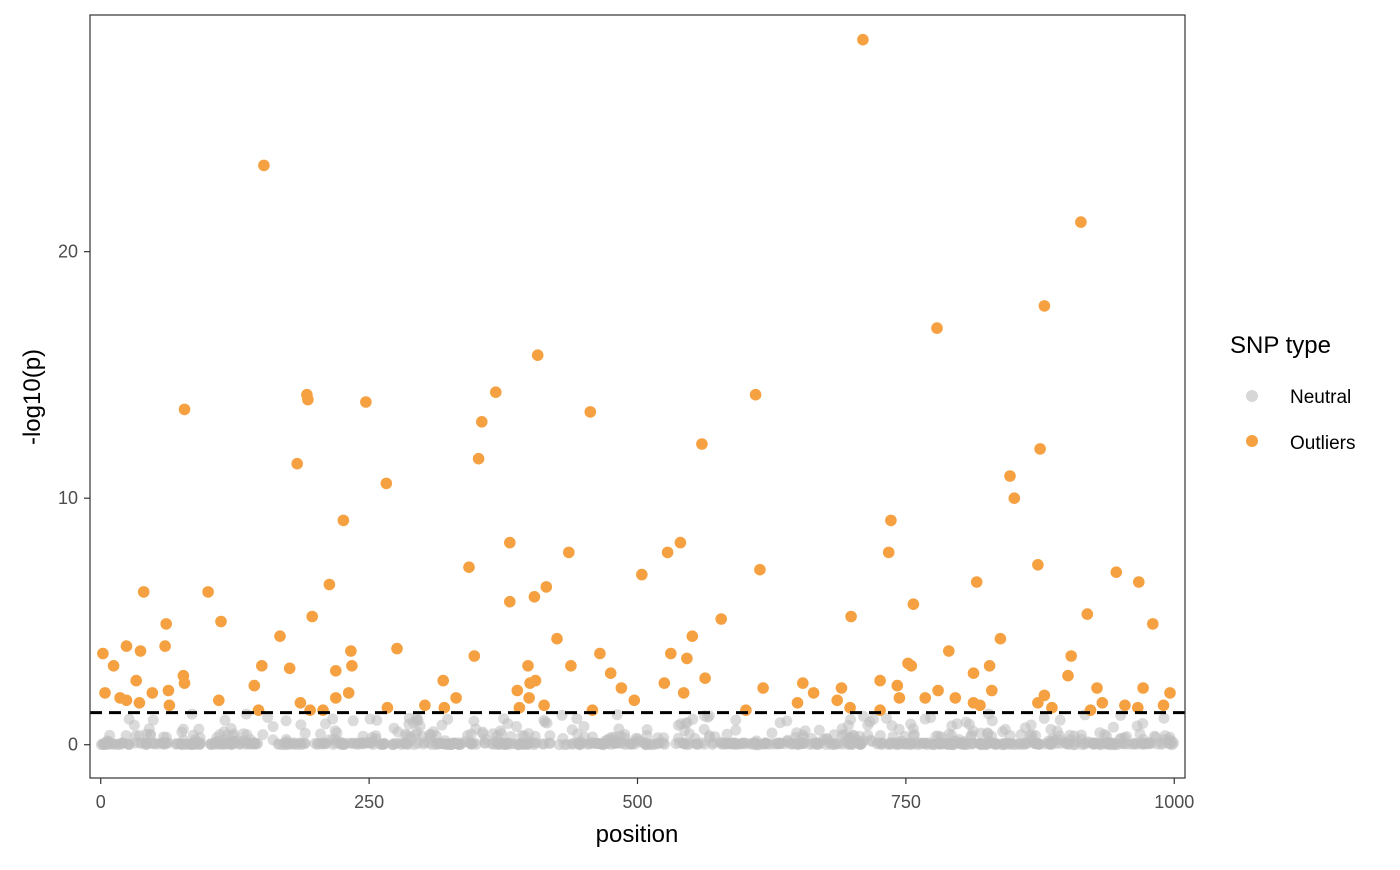  Describe the element at coordinates (68, 252) in the screenshot. I see `y-tick-label: 20` at that location.